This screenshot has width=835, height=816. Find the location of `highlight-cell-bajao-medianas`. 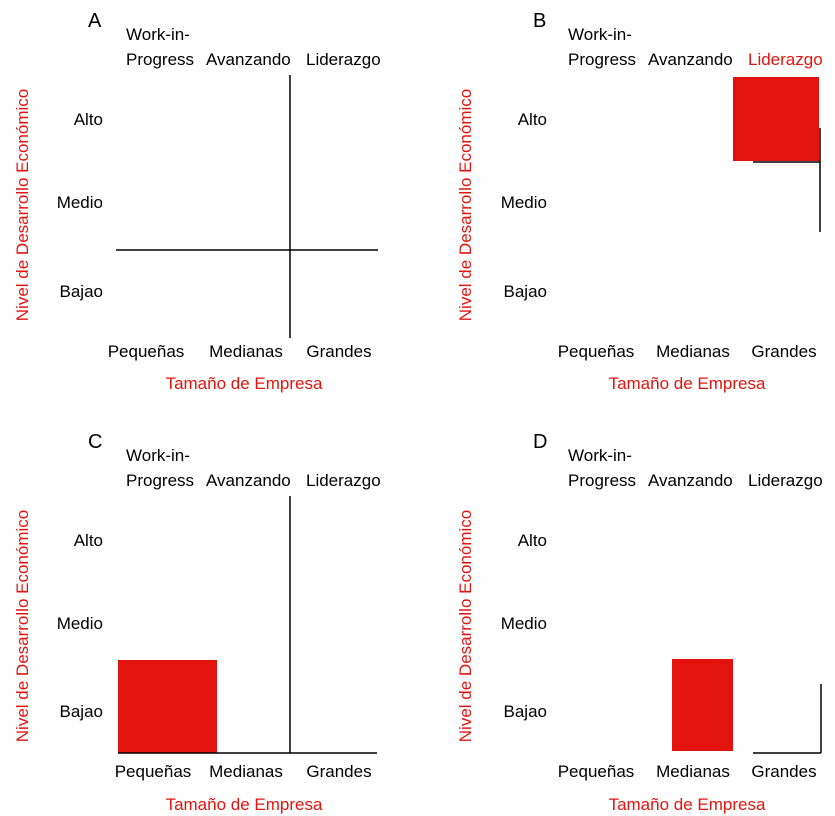

highlight-cell-bajao-medianas is located at coordinates (702, 705).